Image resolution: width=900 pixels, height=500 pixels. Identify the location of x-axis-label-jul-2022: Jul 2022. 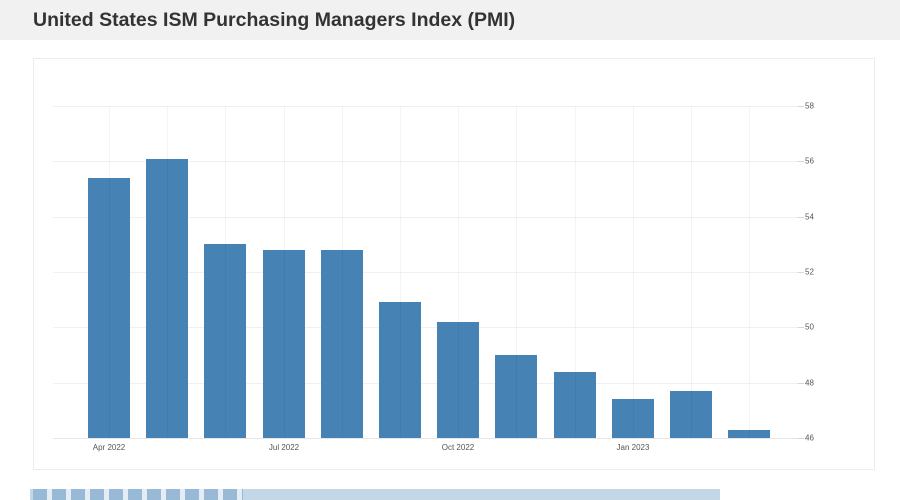
(284, 447).